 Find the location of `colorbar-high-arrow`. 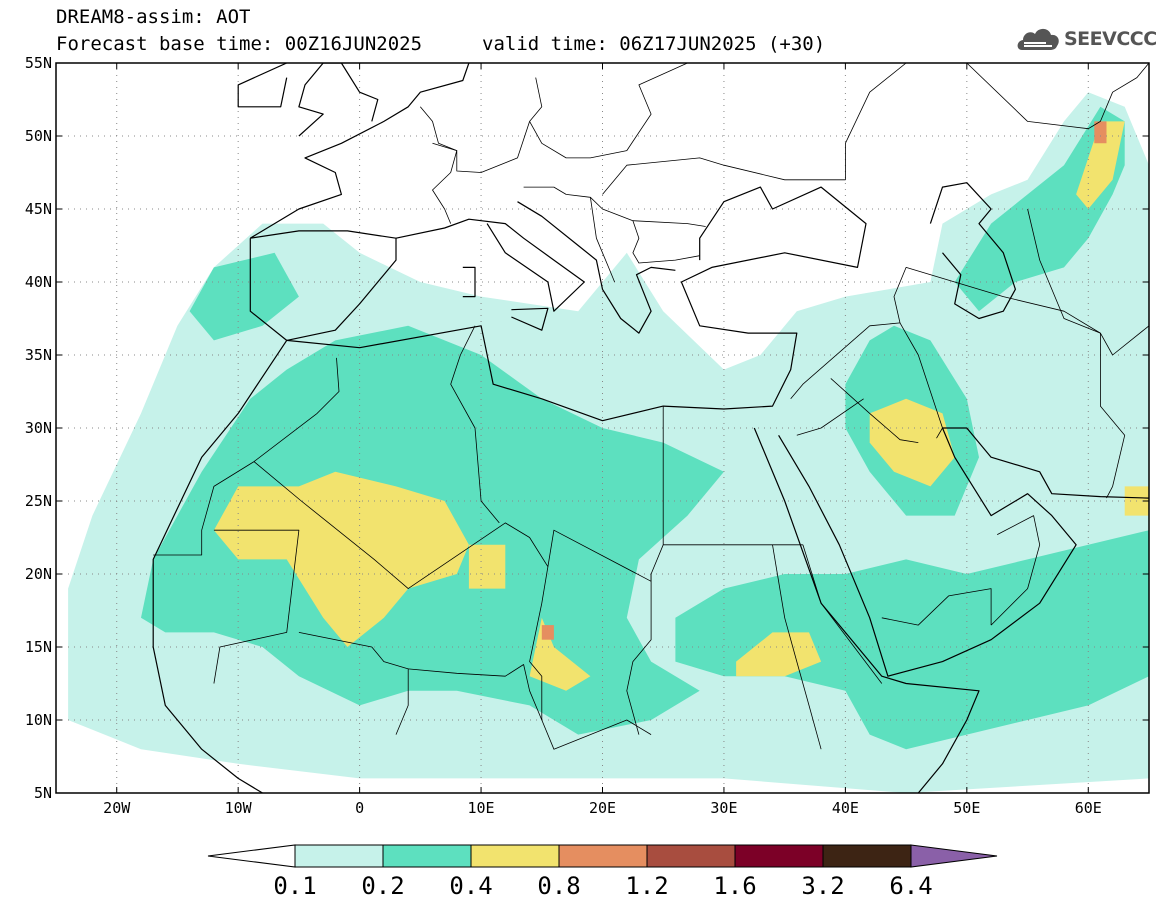

colorbar-high-arrow is located at coordinates (954, 856).